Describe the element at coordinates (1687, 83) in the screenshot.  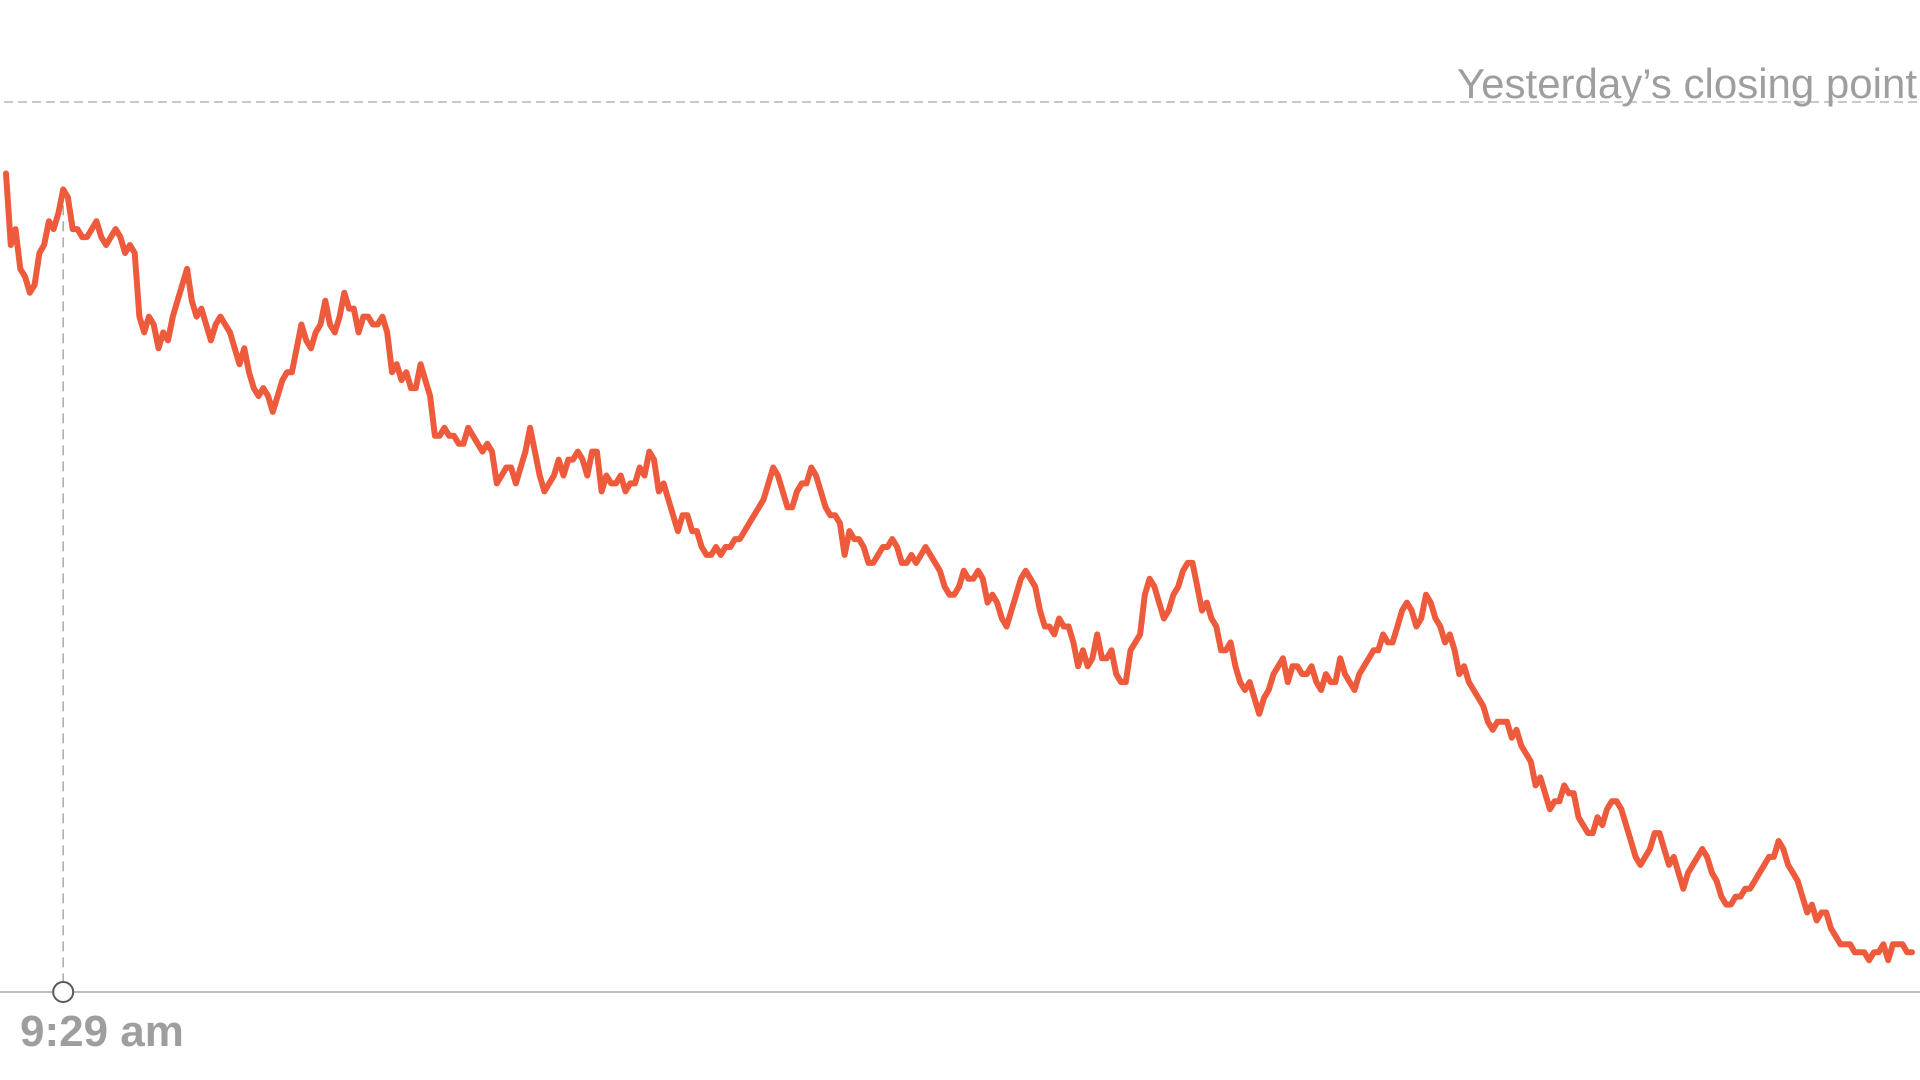
I see `previous-close-label: Yesterday’s closing point` at that location.